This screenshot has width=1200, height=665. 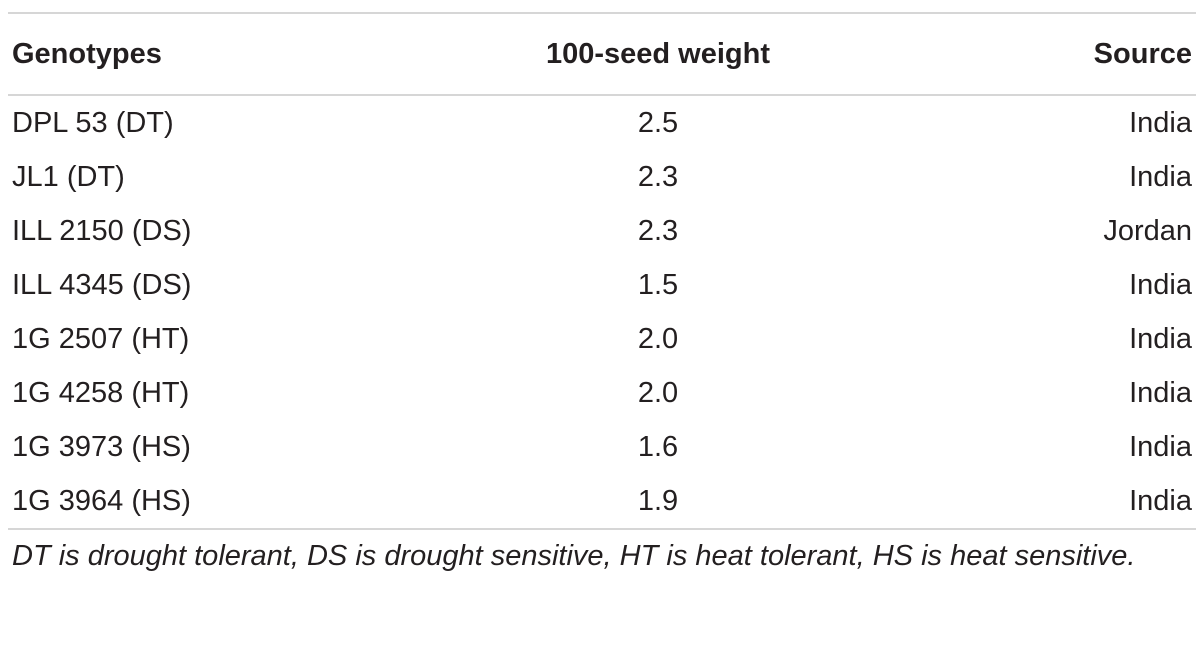 What do you see at coordinates (101, 392) in the screenshot?
I see `cell-genotype: 1G 4258 (HT)` at bounding box center [101, 392].